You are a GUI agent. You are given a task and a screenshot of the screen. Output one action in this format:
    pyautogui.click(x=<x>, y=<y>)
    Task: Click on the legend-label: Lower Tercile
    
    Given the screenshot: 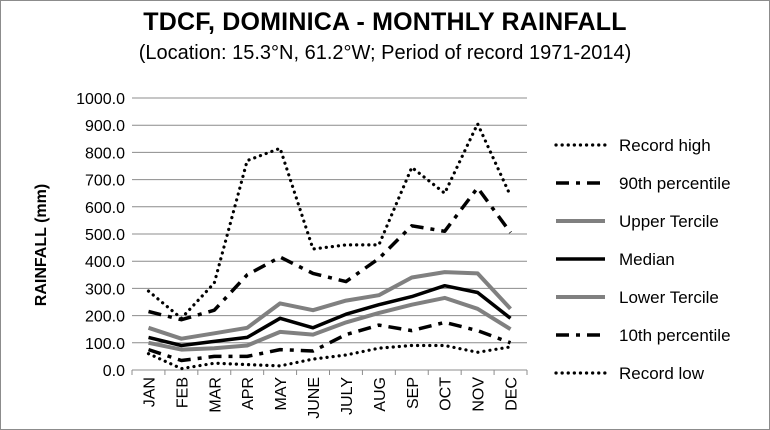 What is the action you would take?
    pyautogui.click(x=669, y=297)
    